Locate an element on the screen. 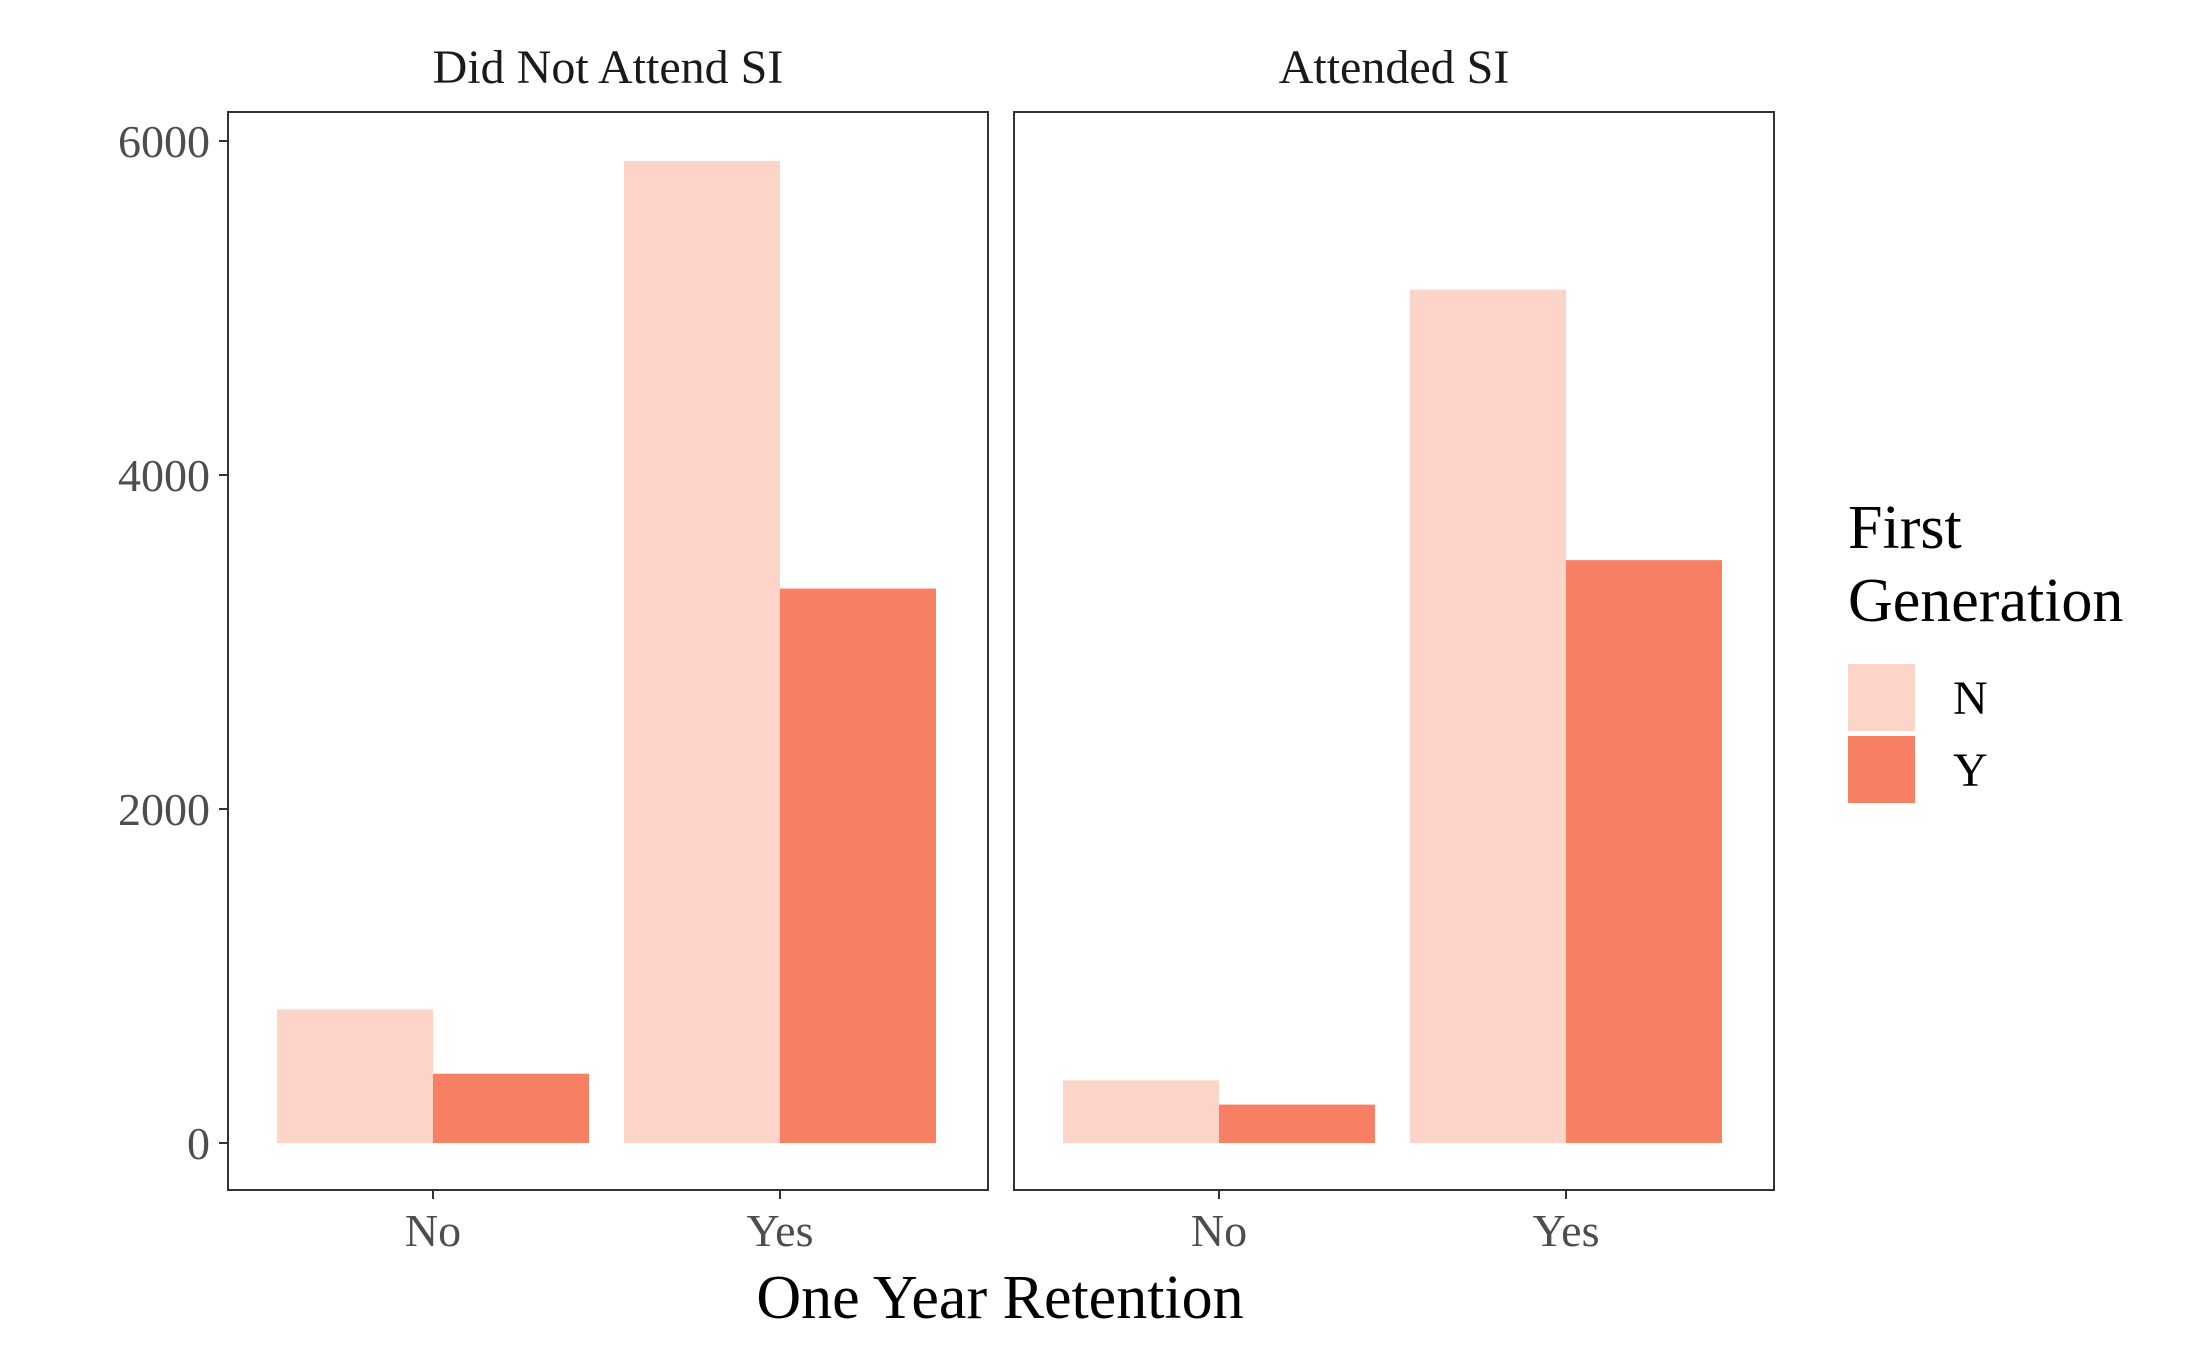  legend-key-n is located at coordinates (1881, 697).